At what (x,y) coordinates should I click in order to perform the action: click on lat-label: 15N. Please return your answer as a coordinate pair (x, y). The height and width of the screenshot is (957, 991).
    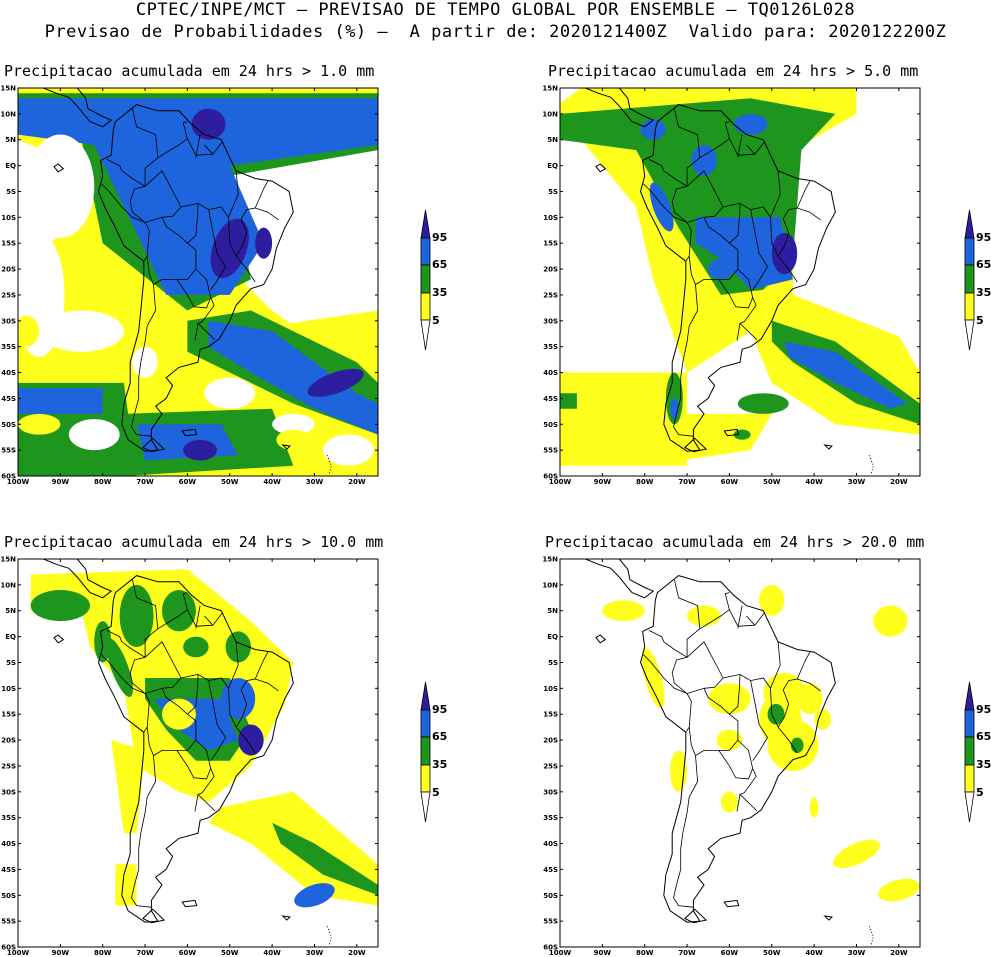
    Looking at the image, I should click on (550, 89).